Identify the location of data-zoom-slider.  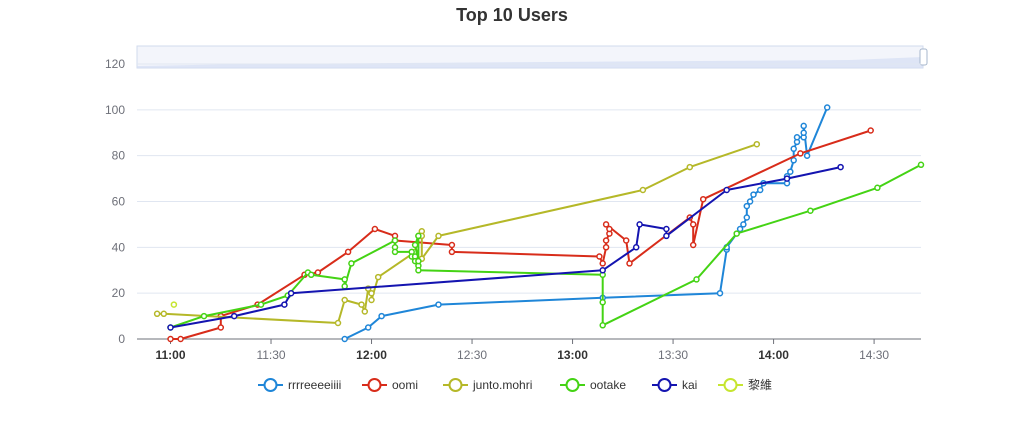
(532, 57).